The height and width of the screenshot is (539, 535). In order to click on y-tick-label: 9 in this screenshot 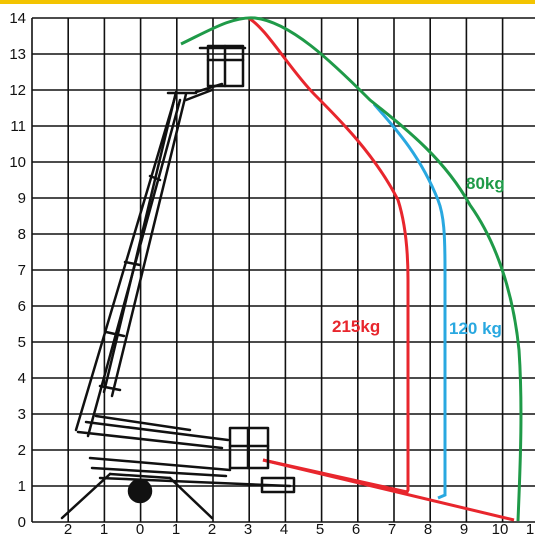, I will do `click(22, 198)`.